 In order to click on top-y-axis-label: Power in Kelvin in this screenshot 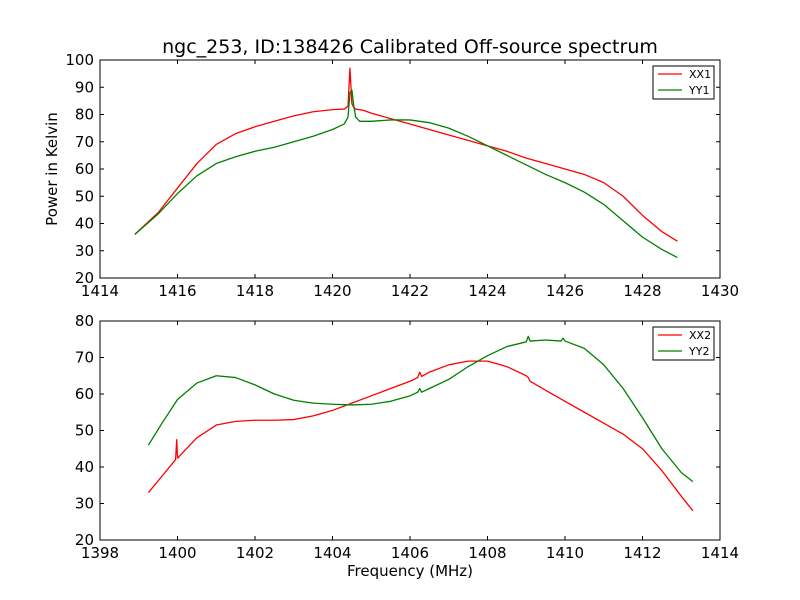, I will do `click(52, 169)`.